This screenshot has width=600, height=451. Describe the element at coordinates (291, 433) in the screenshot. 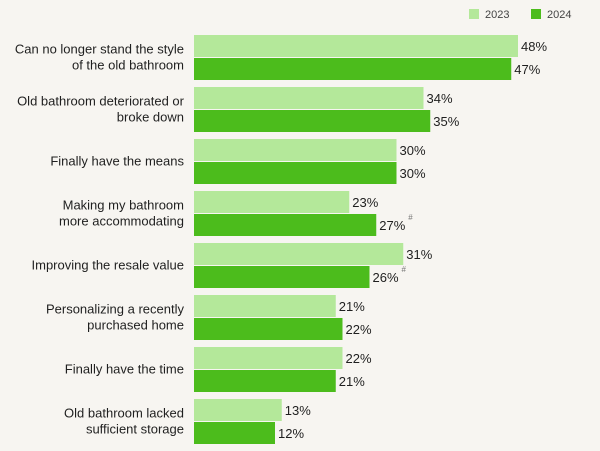

I see `value-label-2024: 12%` at that location.